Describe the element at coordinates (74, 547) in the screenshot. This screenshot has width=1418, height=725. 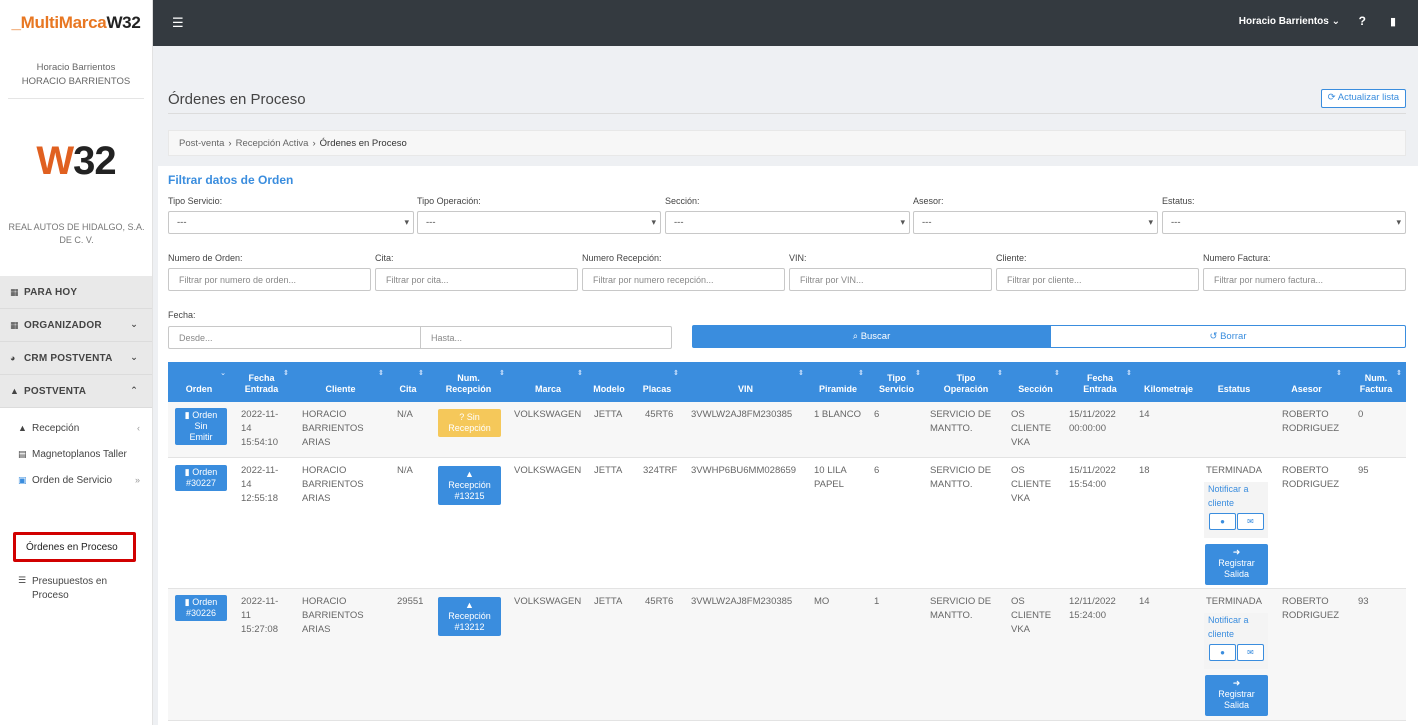
I see `sidebar-item-ordenes-en-proceso: Órdenes en Proceso` at that location.